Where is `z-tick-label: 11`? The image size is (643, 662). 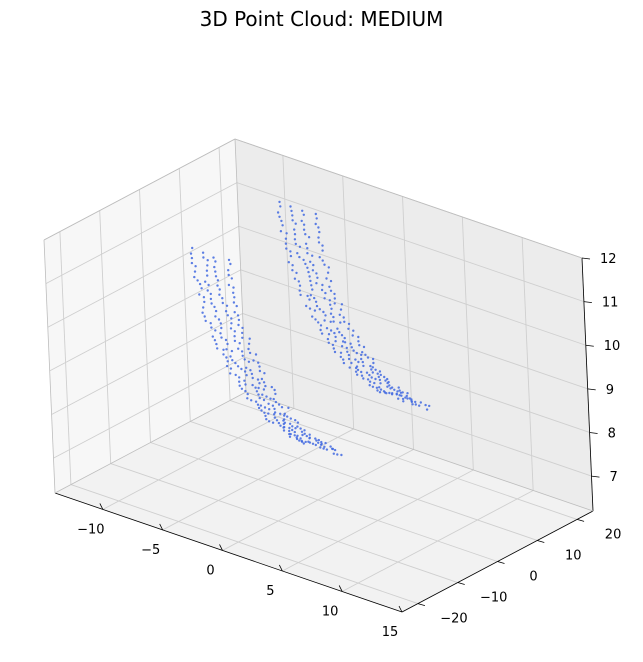
z-tick-label: 11 is located at coordinates (610, 303).